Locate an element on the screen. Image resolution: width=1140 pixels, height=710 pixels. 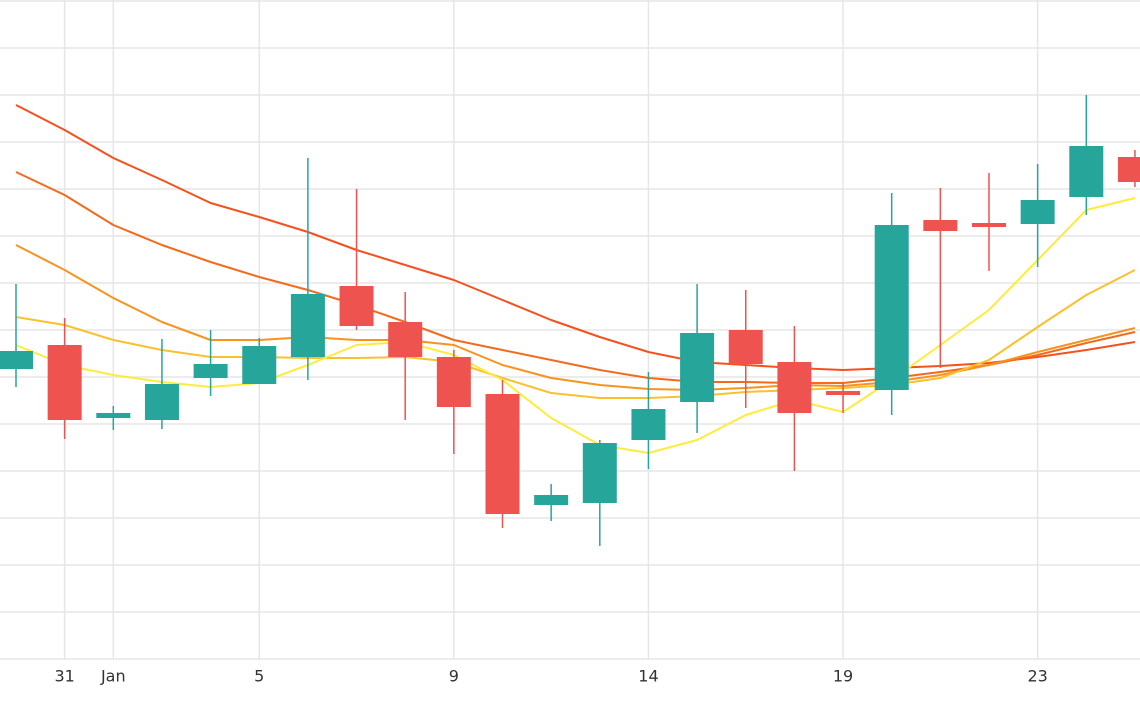
x-tick-label: Jan is located at coordinates (113, 676).